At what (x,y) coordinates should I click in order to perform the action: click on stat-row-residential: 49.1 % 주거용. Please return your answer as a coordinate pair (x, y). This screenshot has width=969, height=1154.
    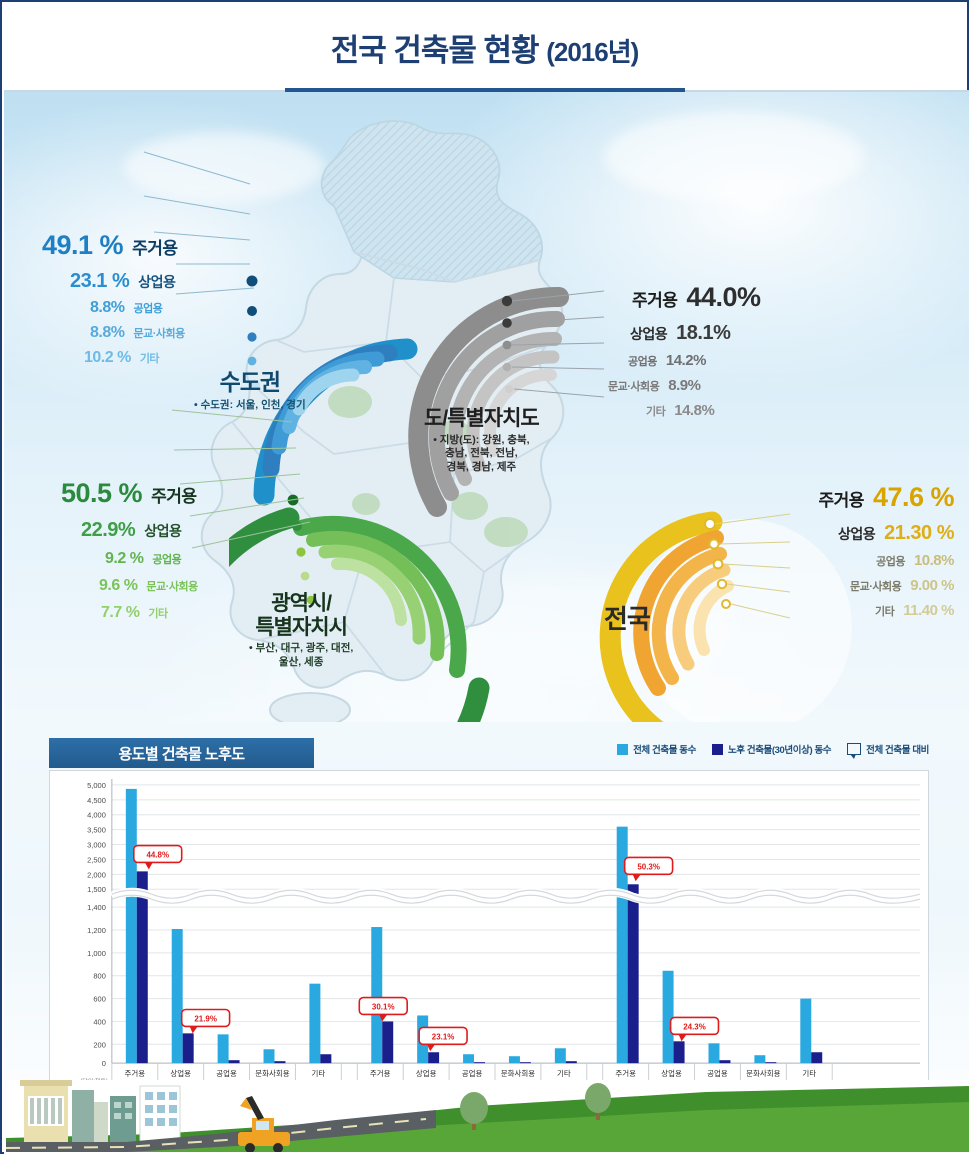
    Looking at the image, I should click on (203, 245).